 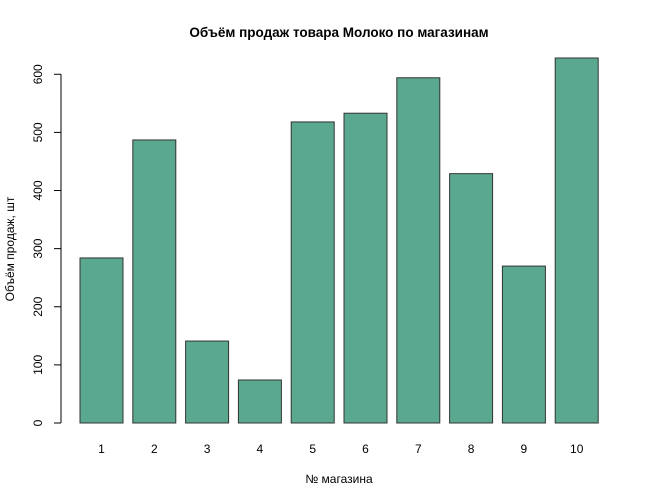 What do you see at coordinates (10, 248) in the screenshot?
I see `y-axis-label: Объём продаж, шт` at bounding box center [10, 248].